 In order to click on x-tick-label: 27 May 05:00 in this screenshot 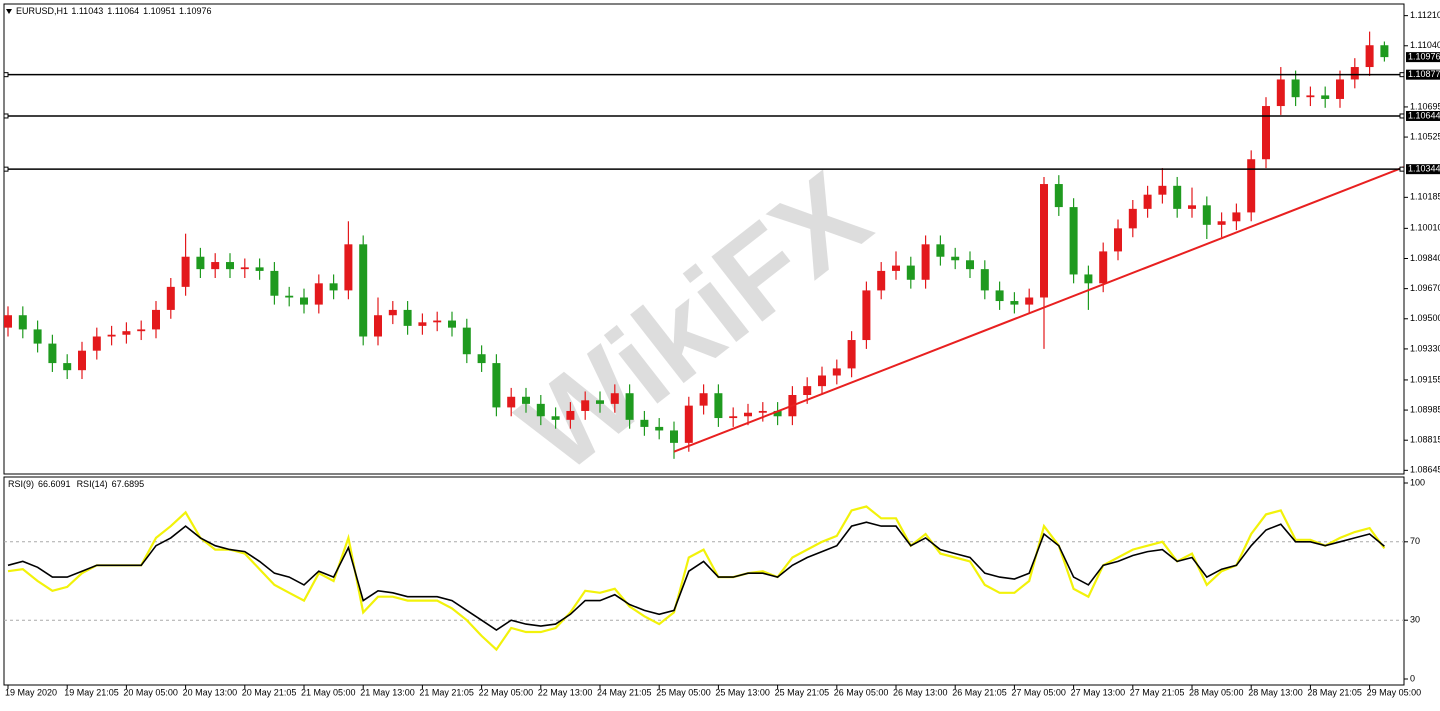, I will do `click(1038, 692)`.